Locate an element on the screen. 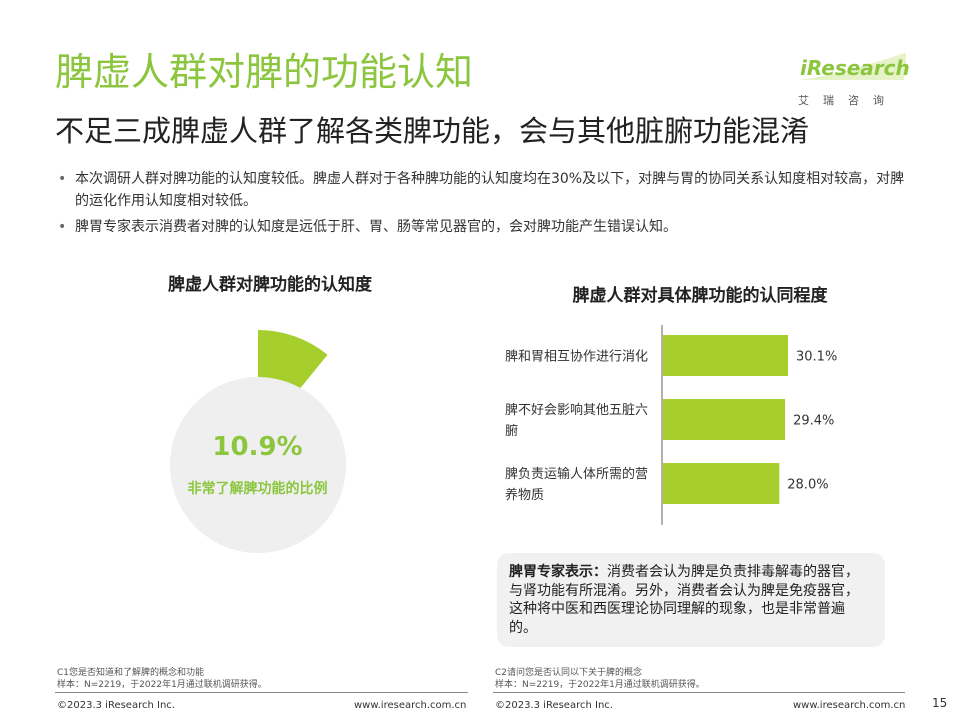  right-sample-note: 样本：N=2219，于2022年1月通过联机调研获得。 is located at coordinates (600, 685).